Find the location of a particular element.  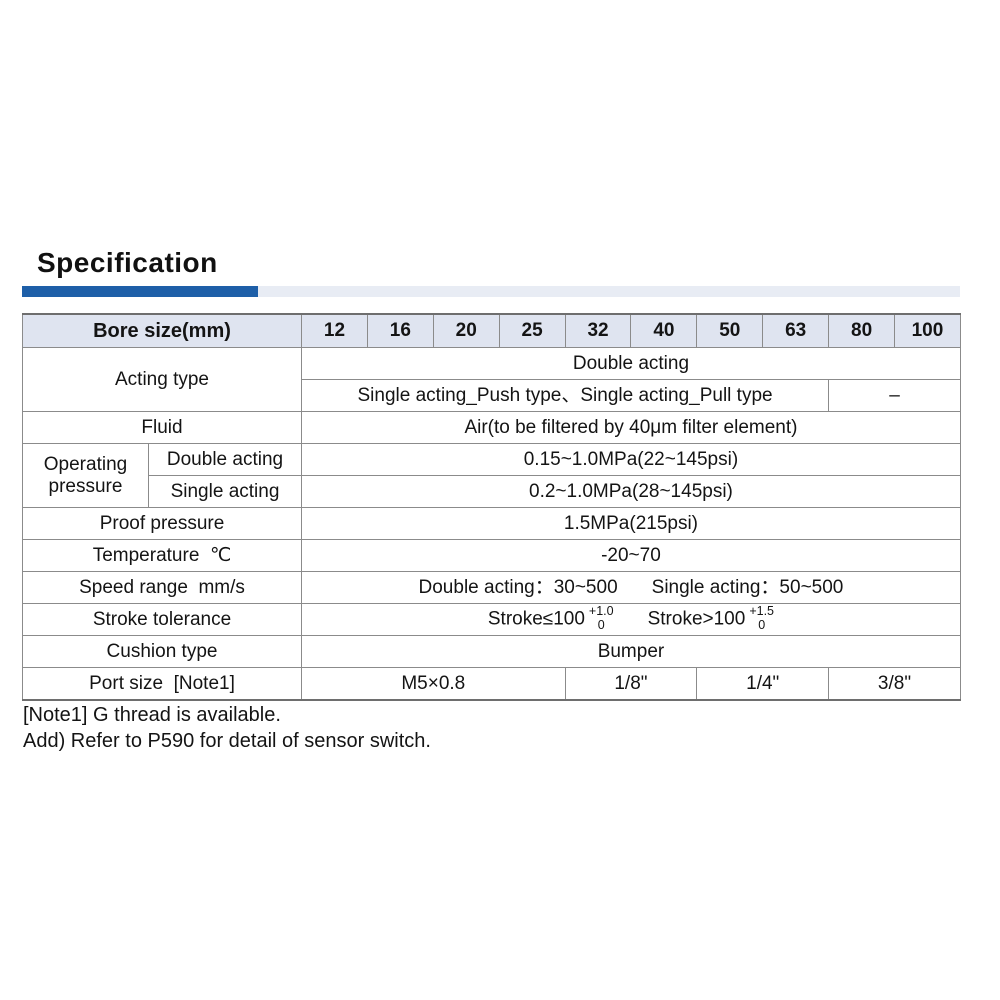

stroke-le-sup: +1.0 is located at coordinates (601, 611).